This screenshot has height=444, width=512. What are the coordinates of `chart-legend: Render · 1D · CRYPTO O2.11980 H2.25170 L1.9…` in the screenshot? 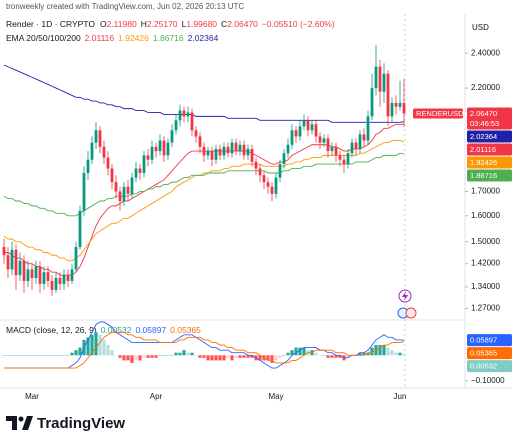 It's located at (170, 24).